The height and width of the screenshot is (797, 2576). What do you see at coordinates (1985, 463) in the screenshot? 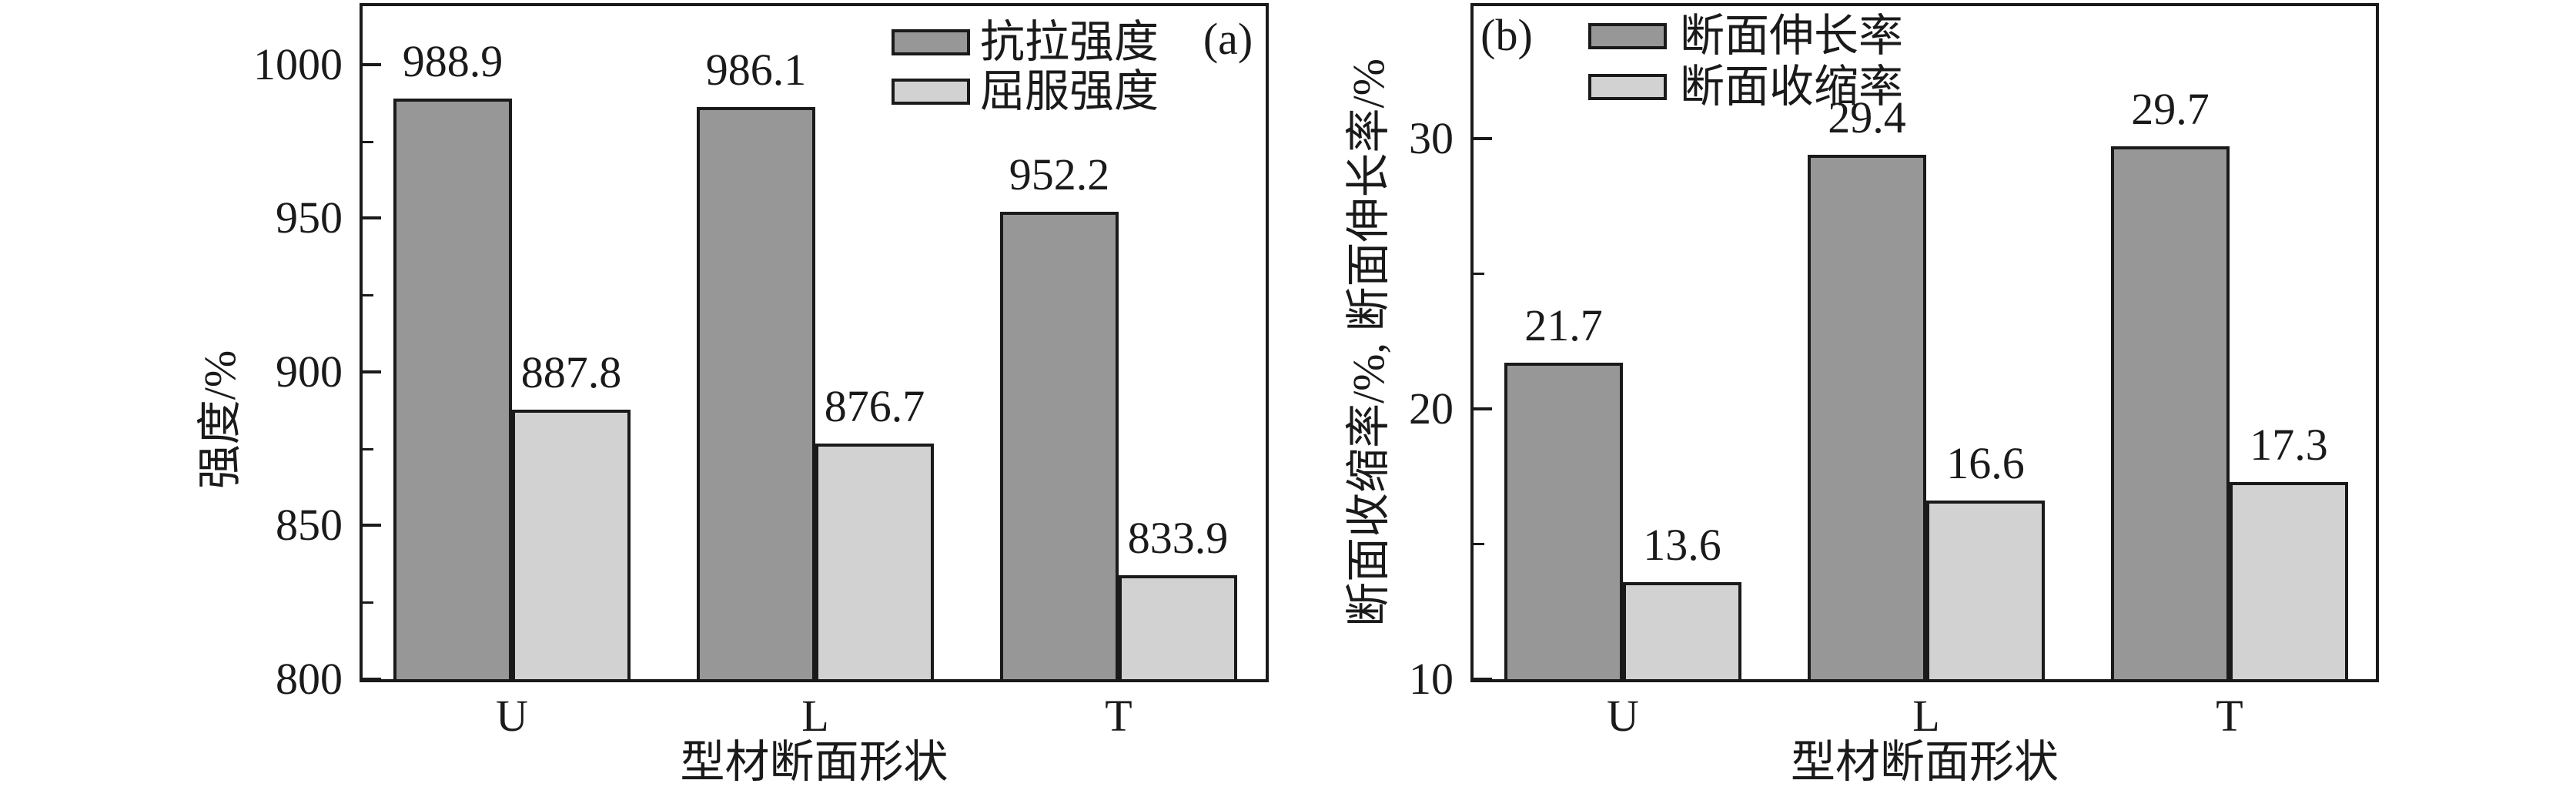
I see `bar-value-label: 16.6` at bounding box center [1985, 463].